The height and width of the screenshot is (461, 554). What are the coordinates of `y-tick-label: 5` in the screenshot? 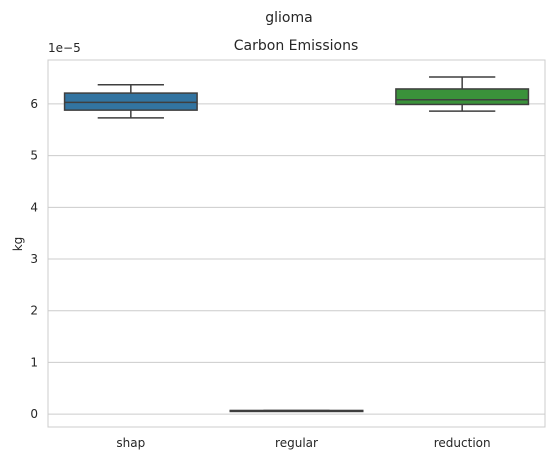 It's located at (34, 156).